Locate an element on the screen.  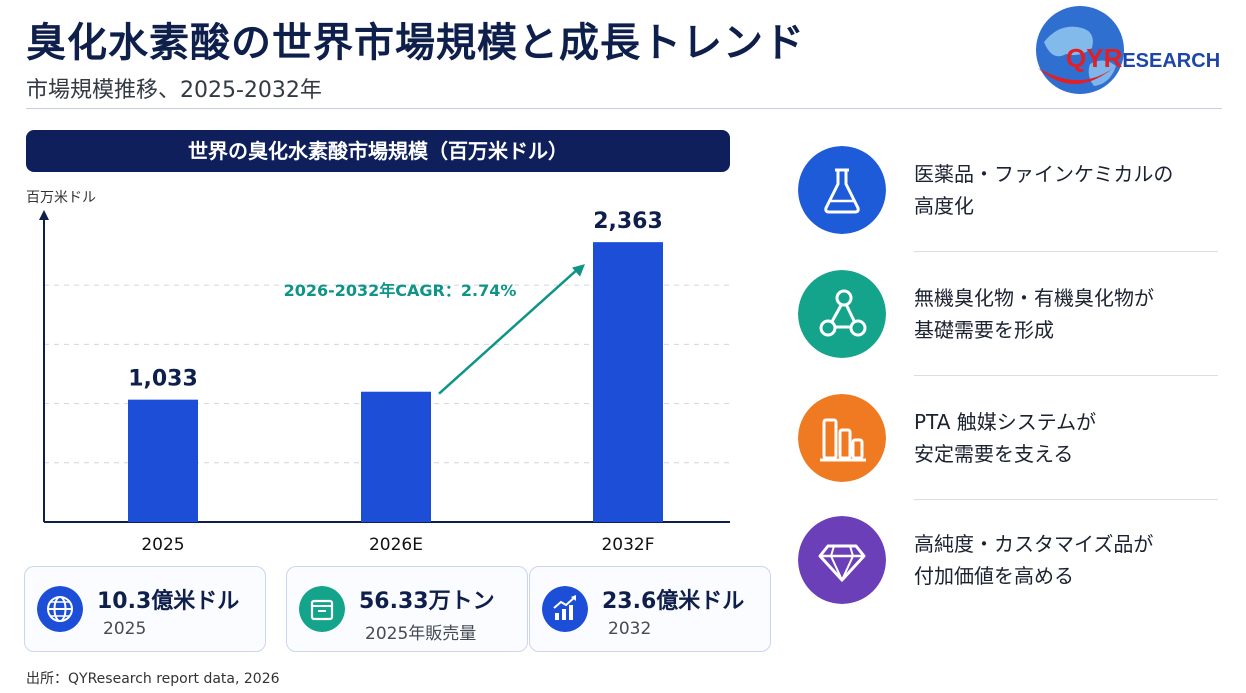
logo-wordmark: QYRESEARCH is located at coordinates (1143, 58).